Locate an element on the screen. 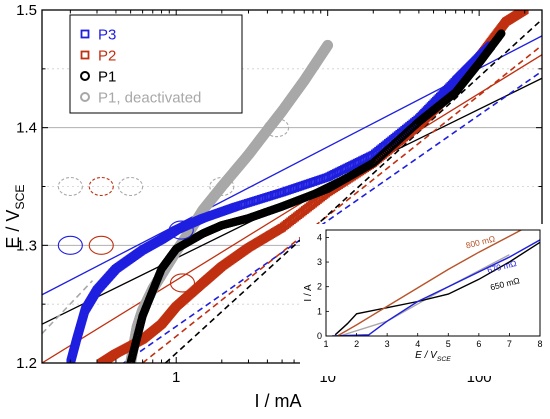  y-axis-title: E / VSCE is located at coordinates (15, 216).